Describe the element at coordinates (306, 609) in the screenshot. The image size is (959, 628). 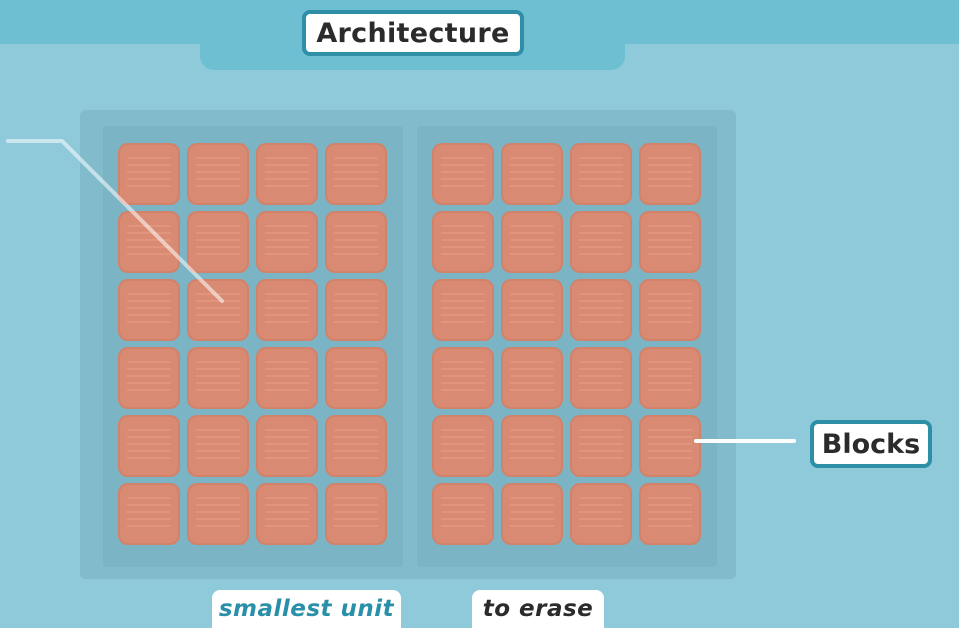
I see `caption-smallest-unit: smallest unit` at that location.